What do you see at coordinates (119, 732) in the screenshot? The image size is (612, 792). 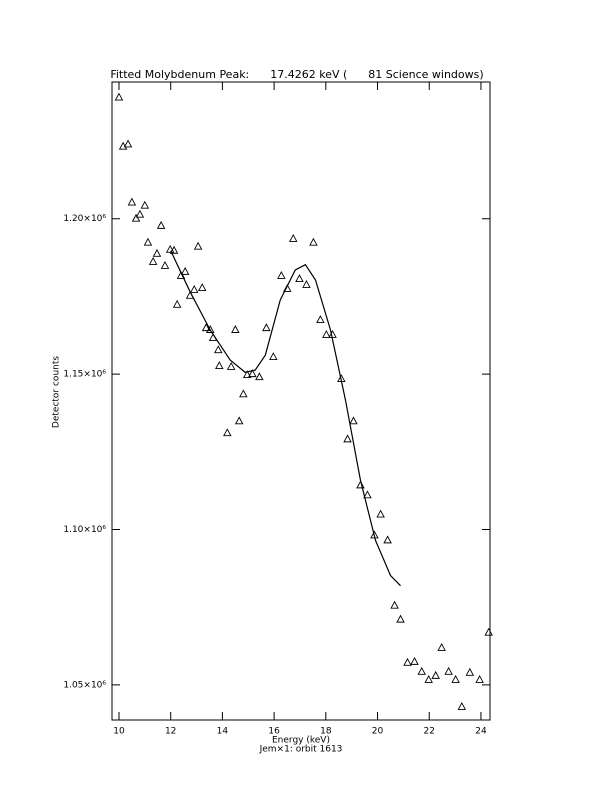 I see `x-tick-label: 10` at bounding box center [119, 732].